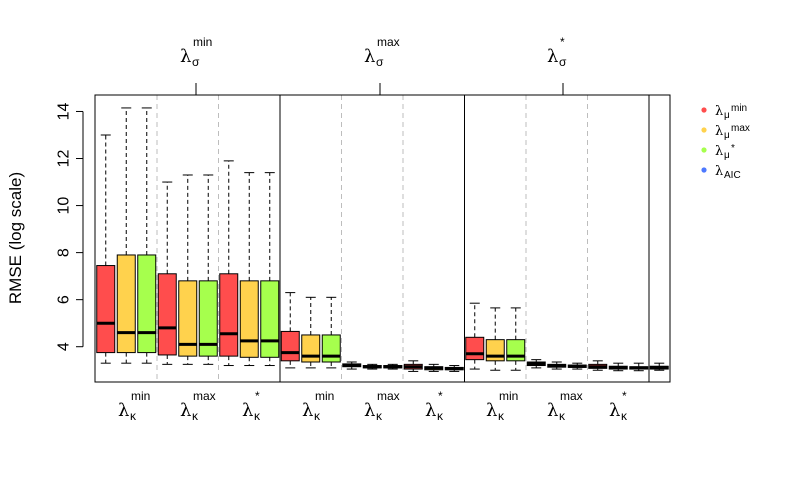 The height and width of the screenshot is (500, 800). Describe the element at coordinates (369, 56) in the screenshot. I see `top-group-label-2-symbol: λ` at that location.